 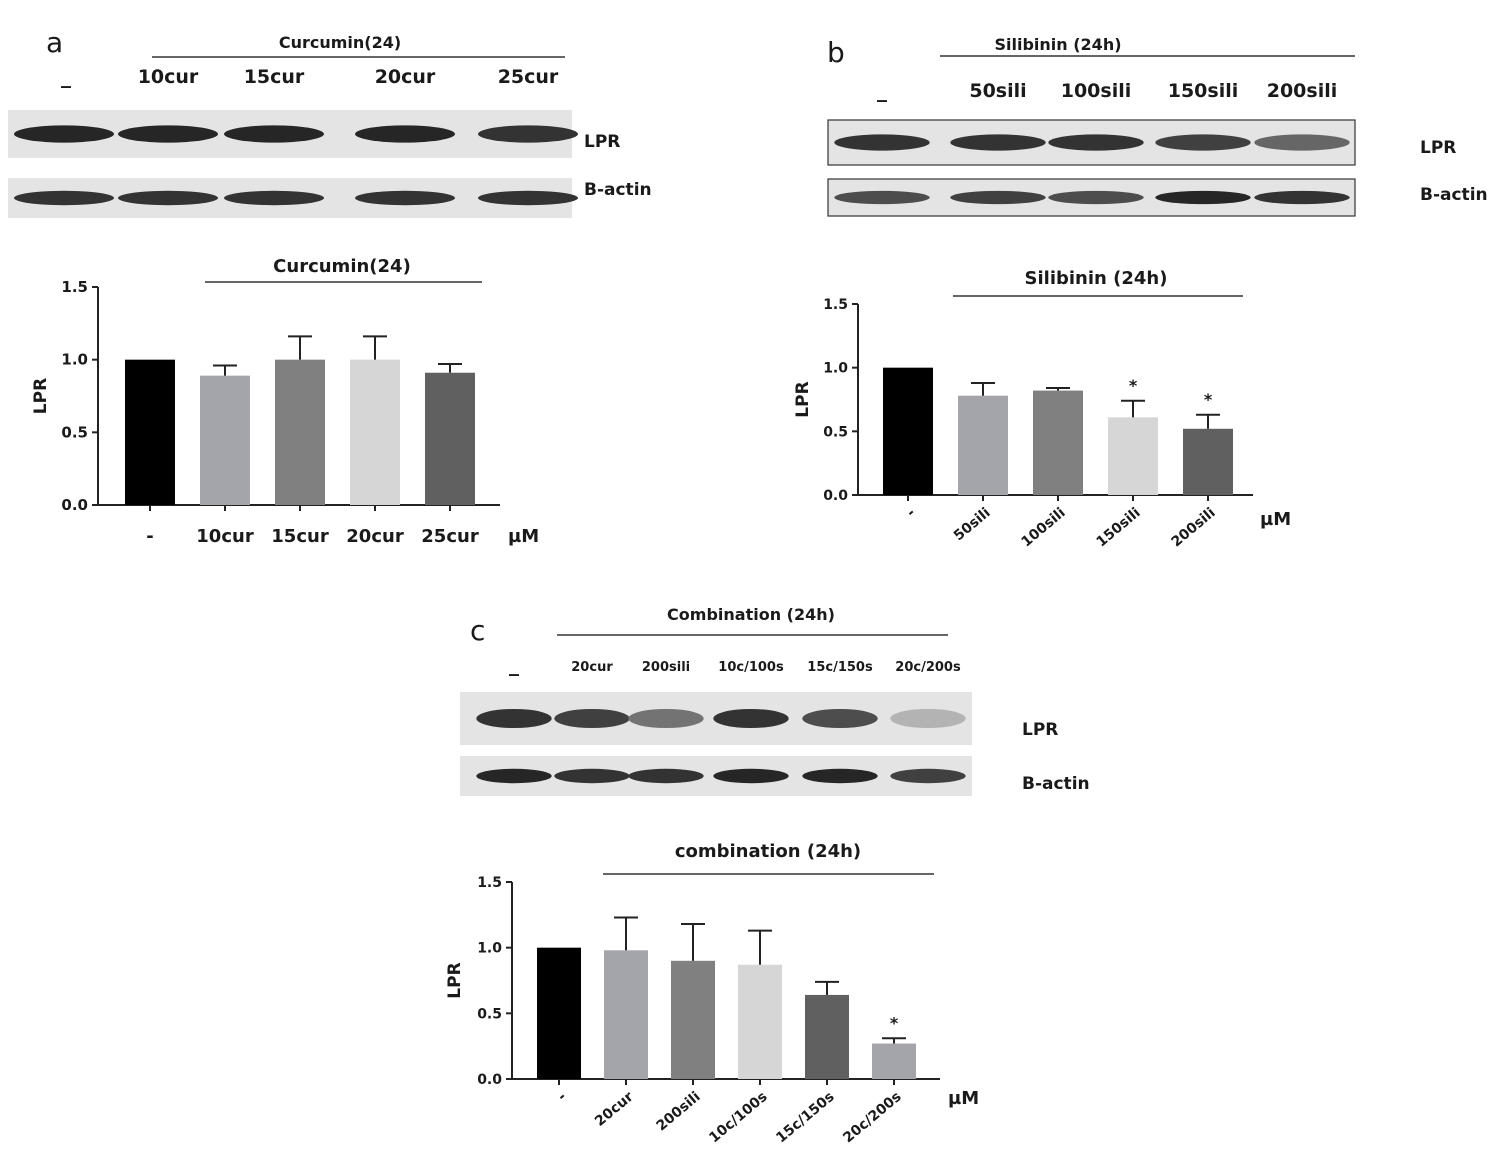 I want to click on blot-lane-label: 50sili, so click(x=997, y=91).